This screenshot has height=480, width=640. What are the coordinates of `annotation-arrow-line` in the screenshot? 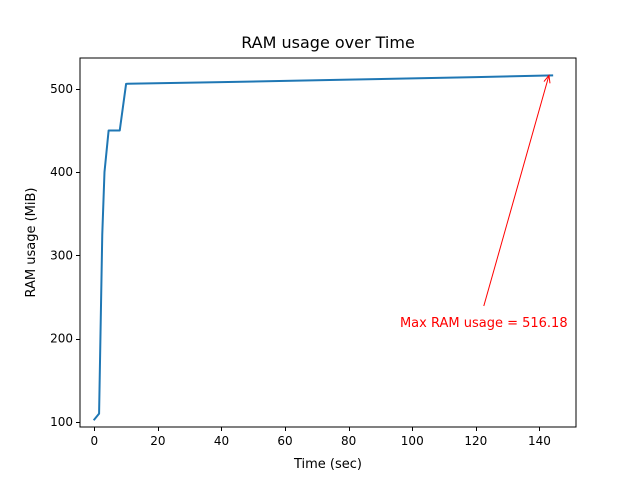 It's located at (516, 191).